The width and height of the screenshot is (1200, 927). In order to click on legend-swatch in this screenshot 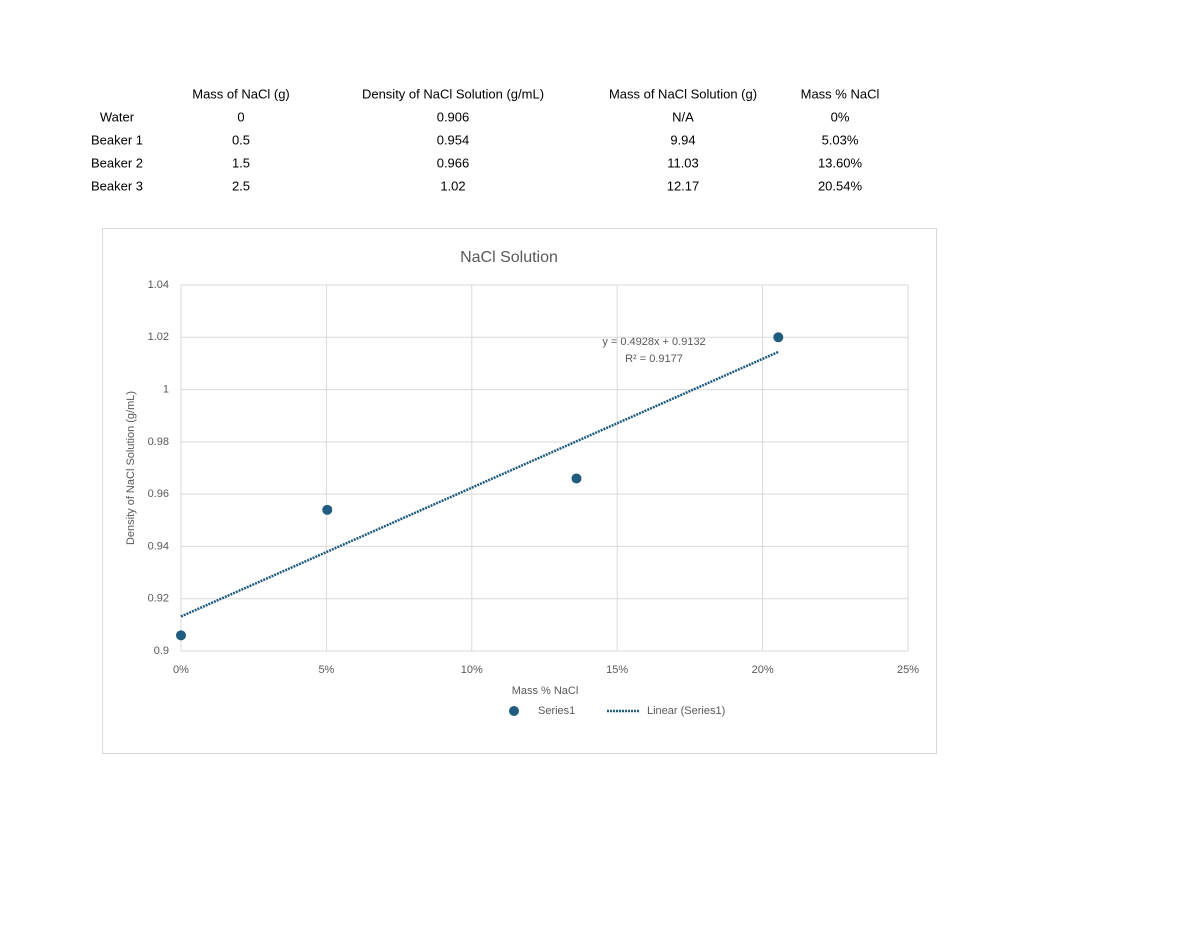, I will do `click(514, 711)`.